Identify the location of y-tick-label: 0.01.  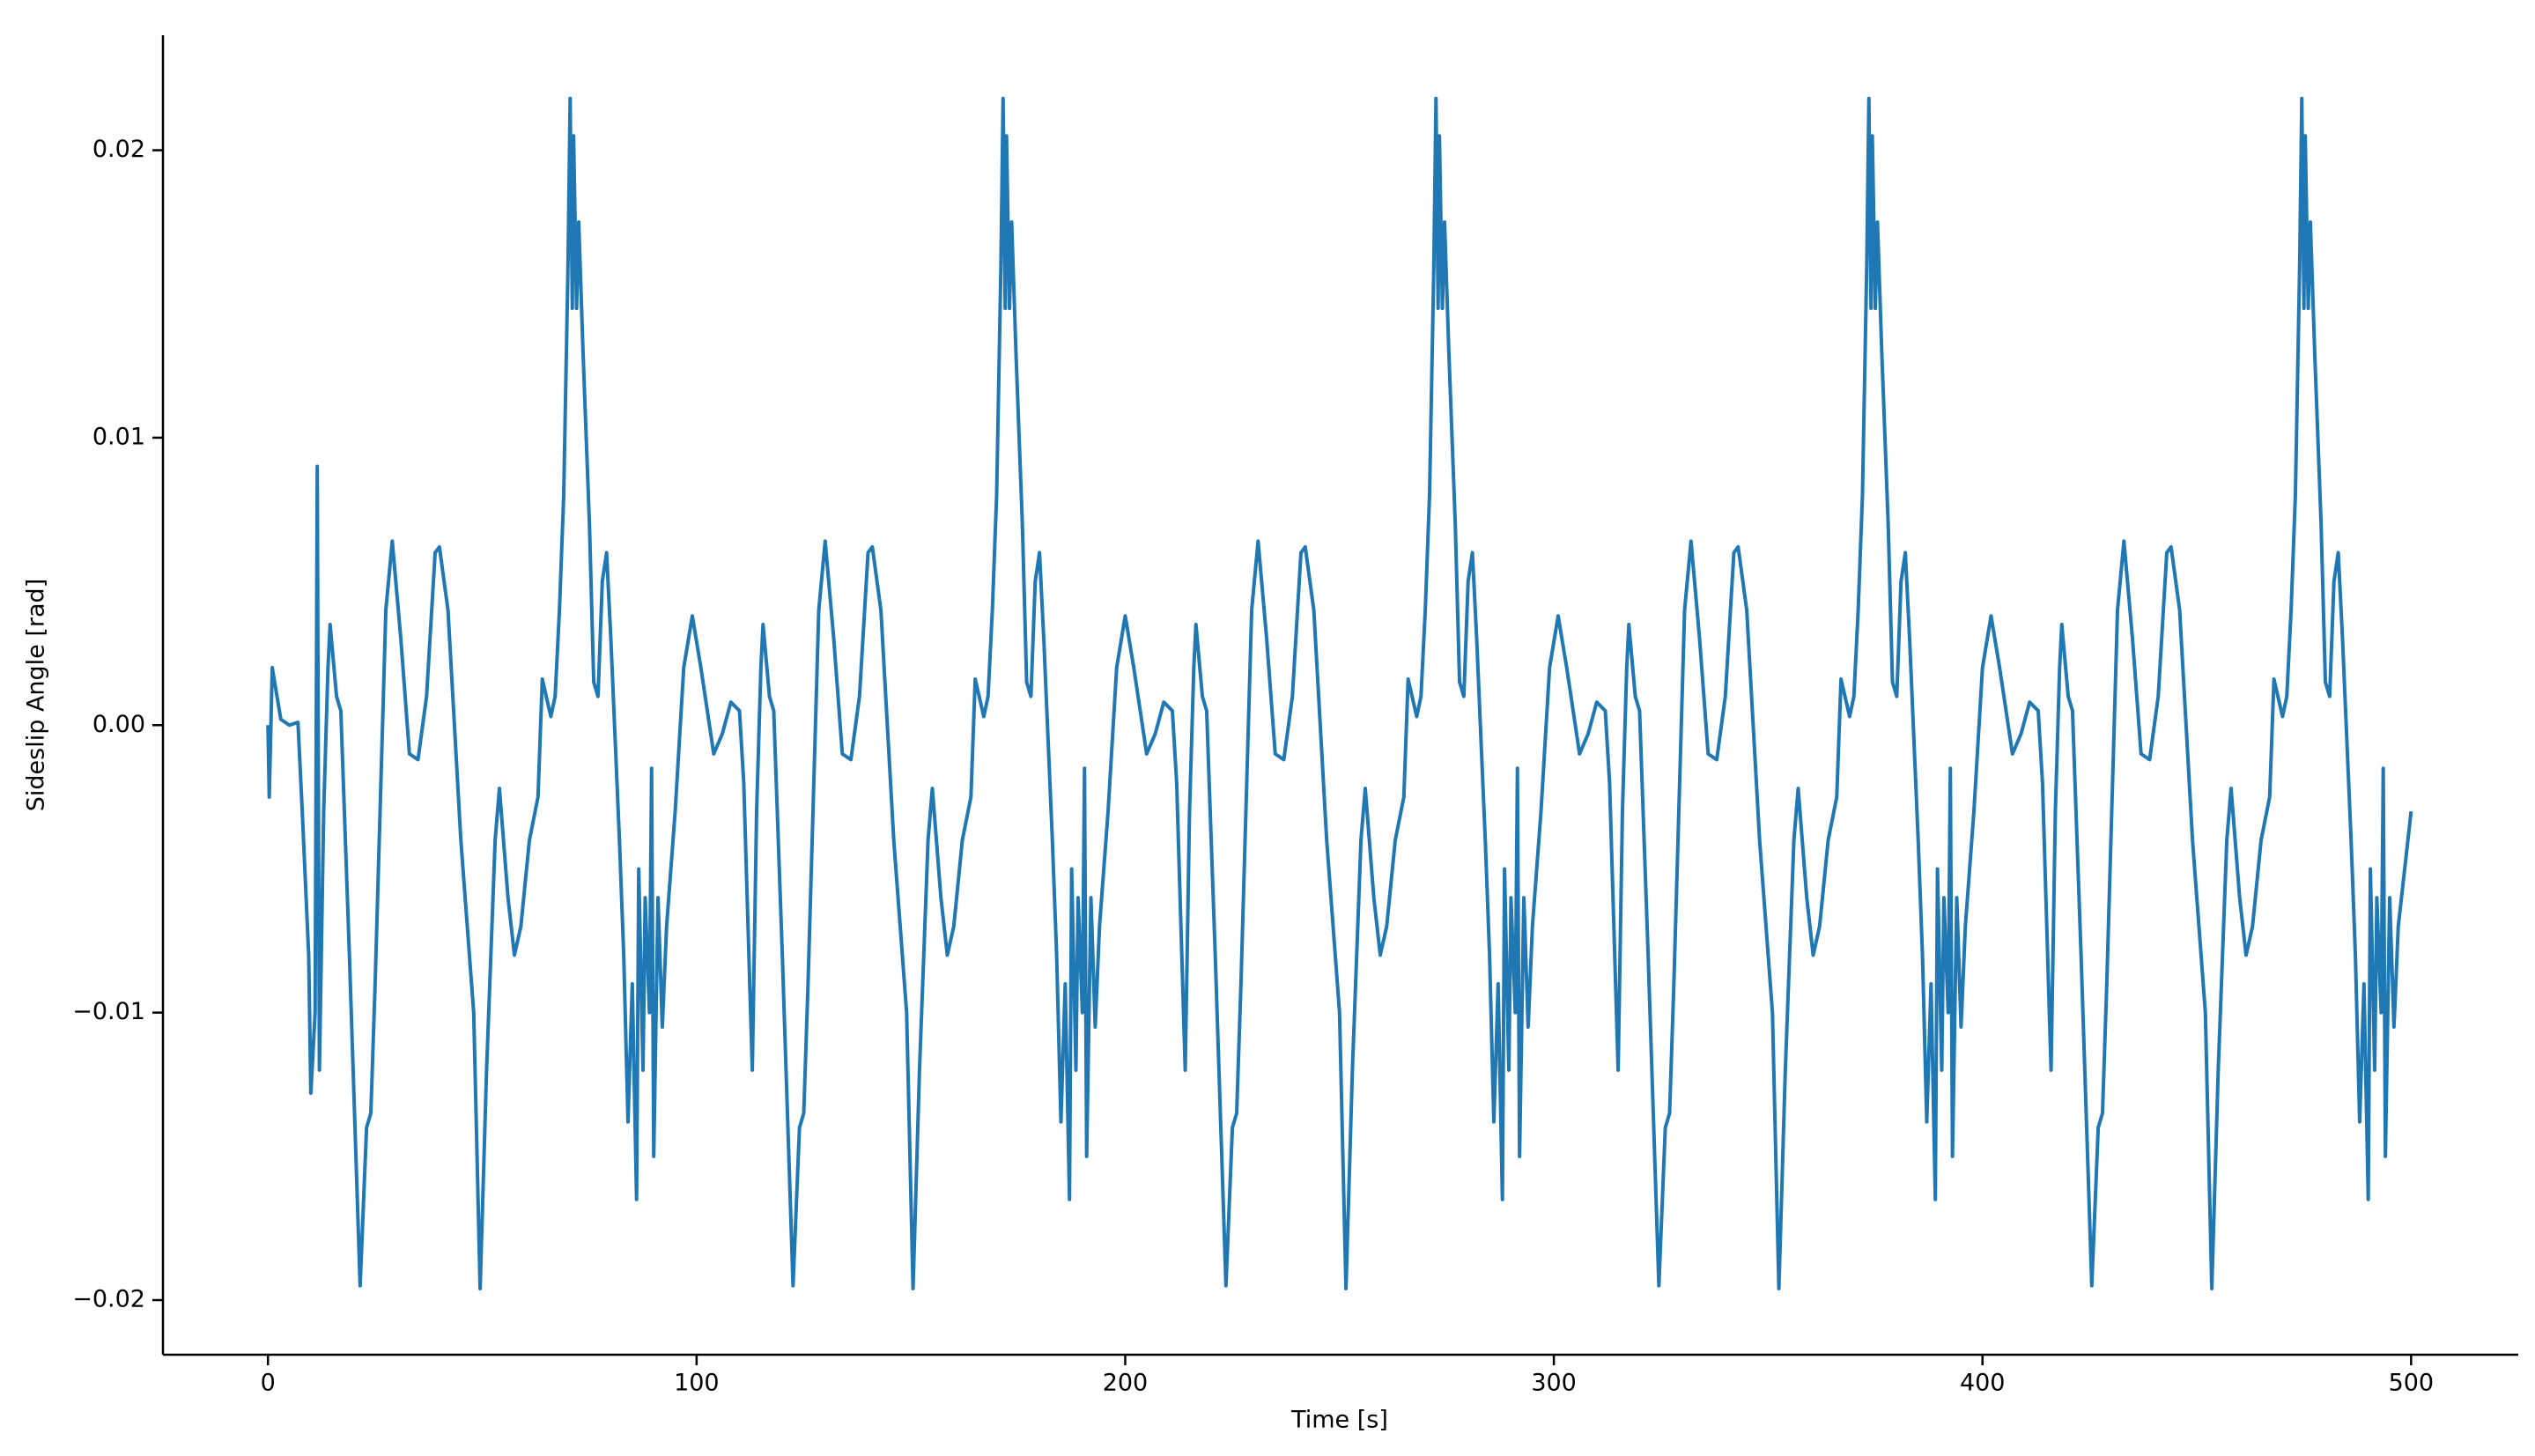
(118, 436).